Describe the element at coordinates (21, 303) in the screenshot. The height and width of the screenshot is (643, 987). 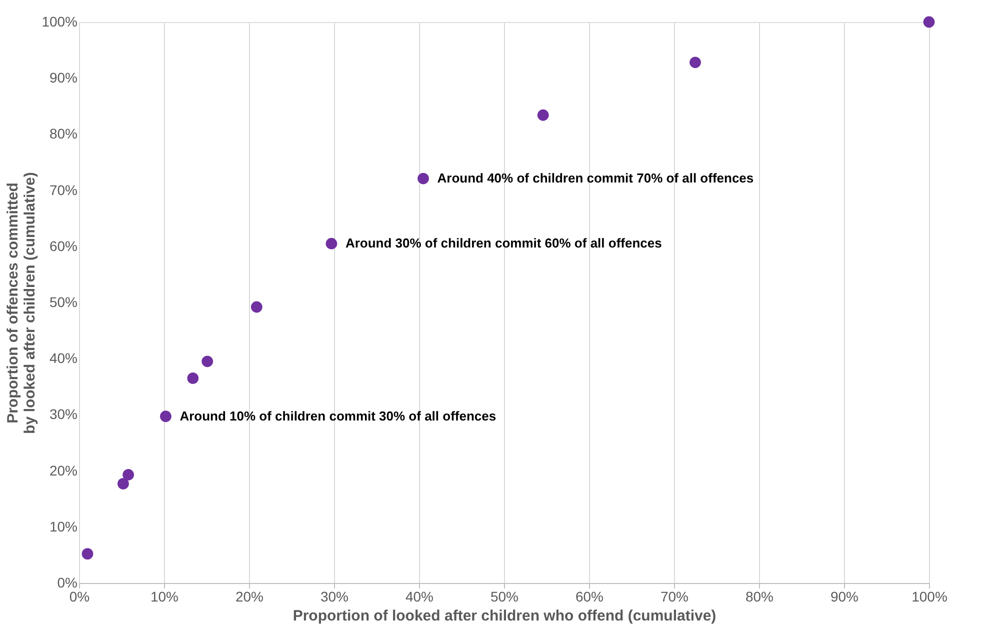
I see `y-axis-title: Proportion of offences committed by looked after children (cumulative)` at that location.